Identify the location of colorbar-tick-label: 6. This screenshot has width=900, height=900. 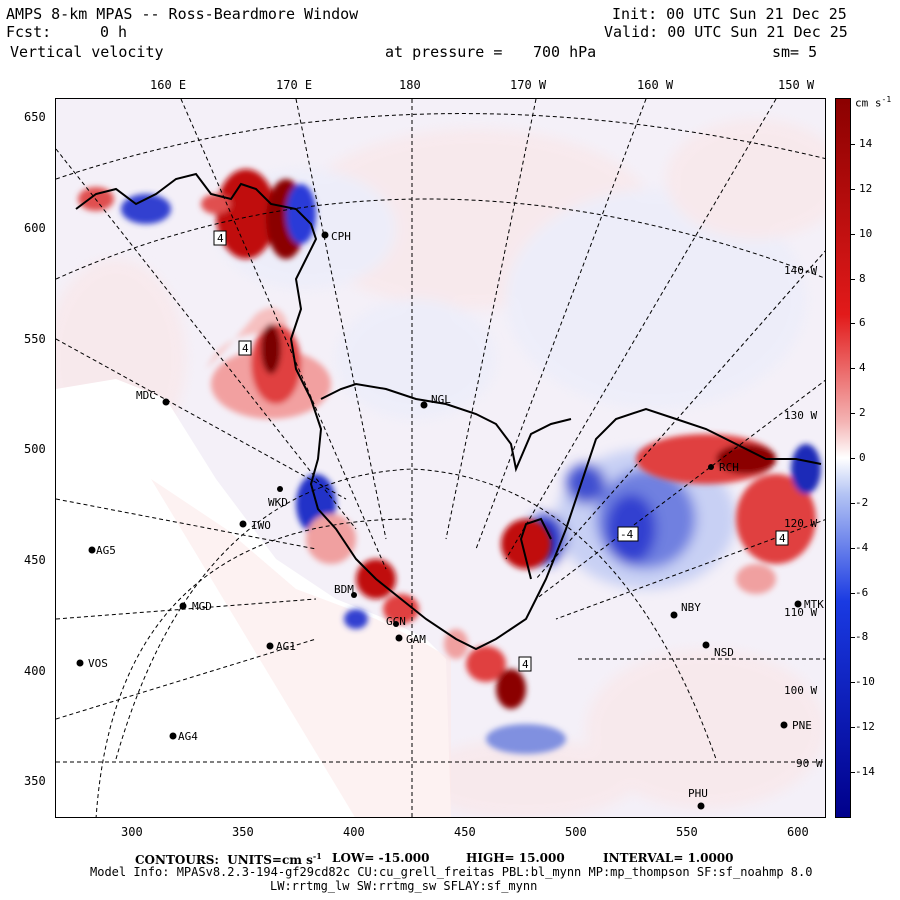
(862, 323).